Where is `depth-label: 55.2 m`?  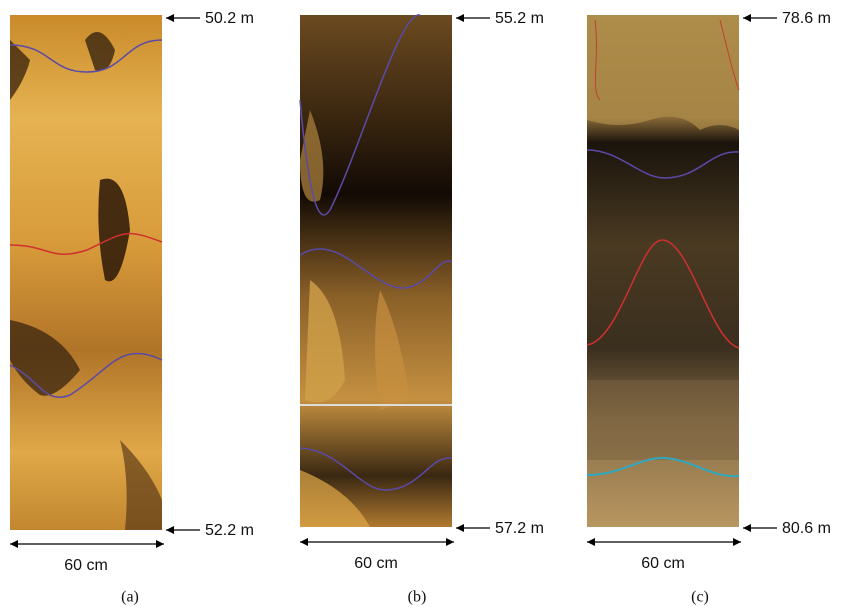 depth-label: 55.2 m is located at coordinates (519, 18).